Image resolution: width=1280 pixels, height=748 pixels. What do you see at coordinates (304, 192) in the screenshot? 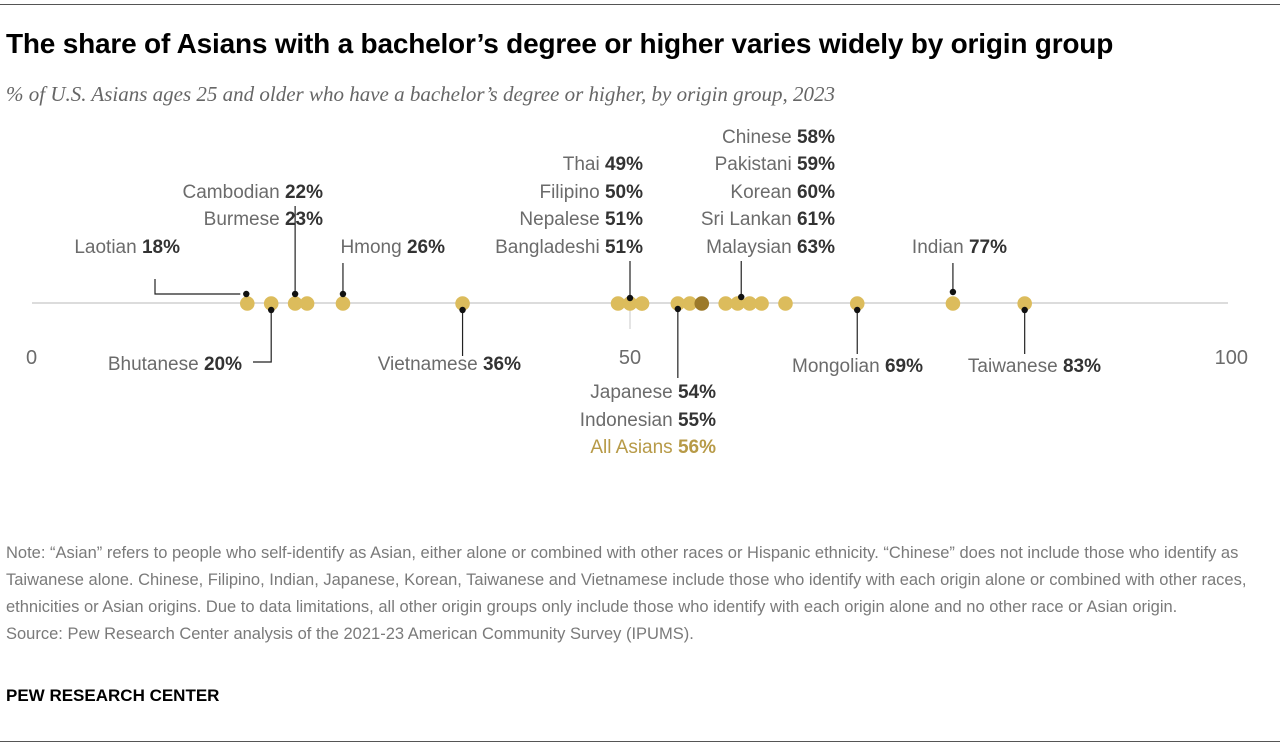
I see `data-label-value: 22%` at bounding box center [304, 192].